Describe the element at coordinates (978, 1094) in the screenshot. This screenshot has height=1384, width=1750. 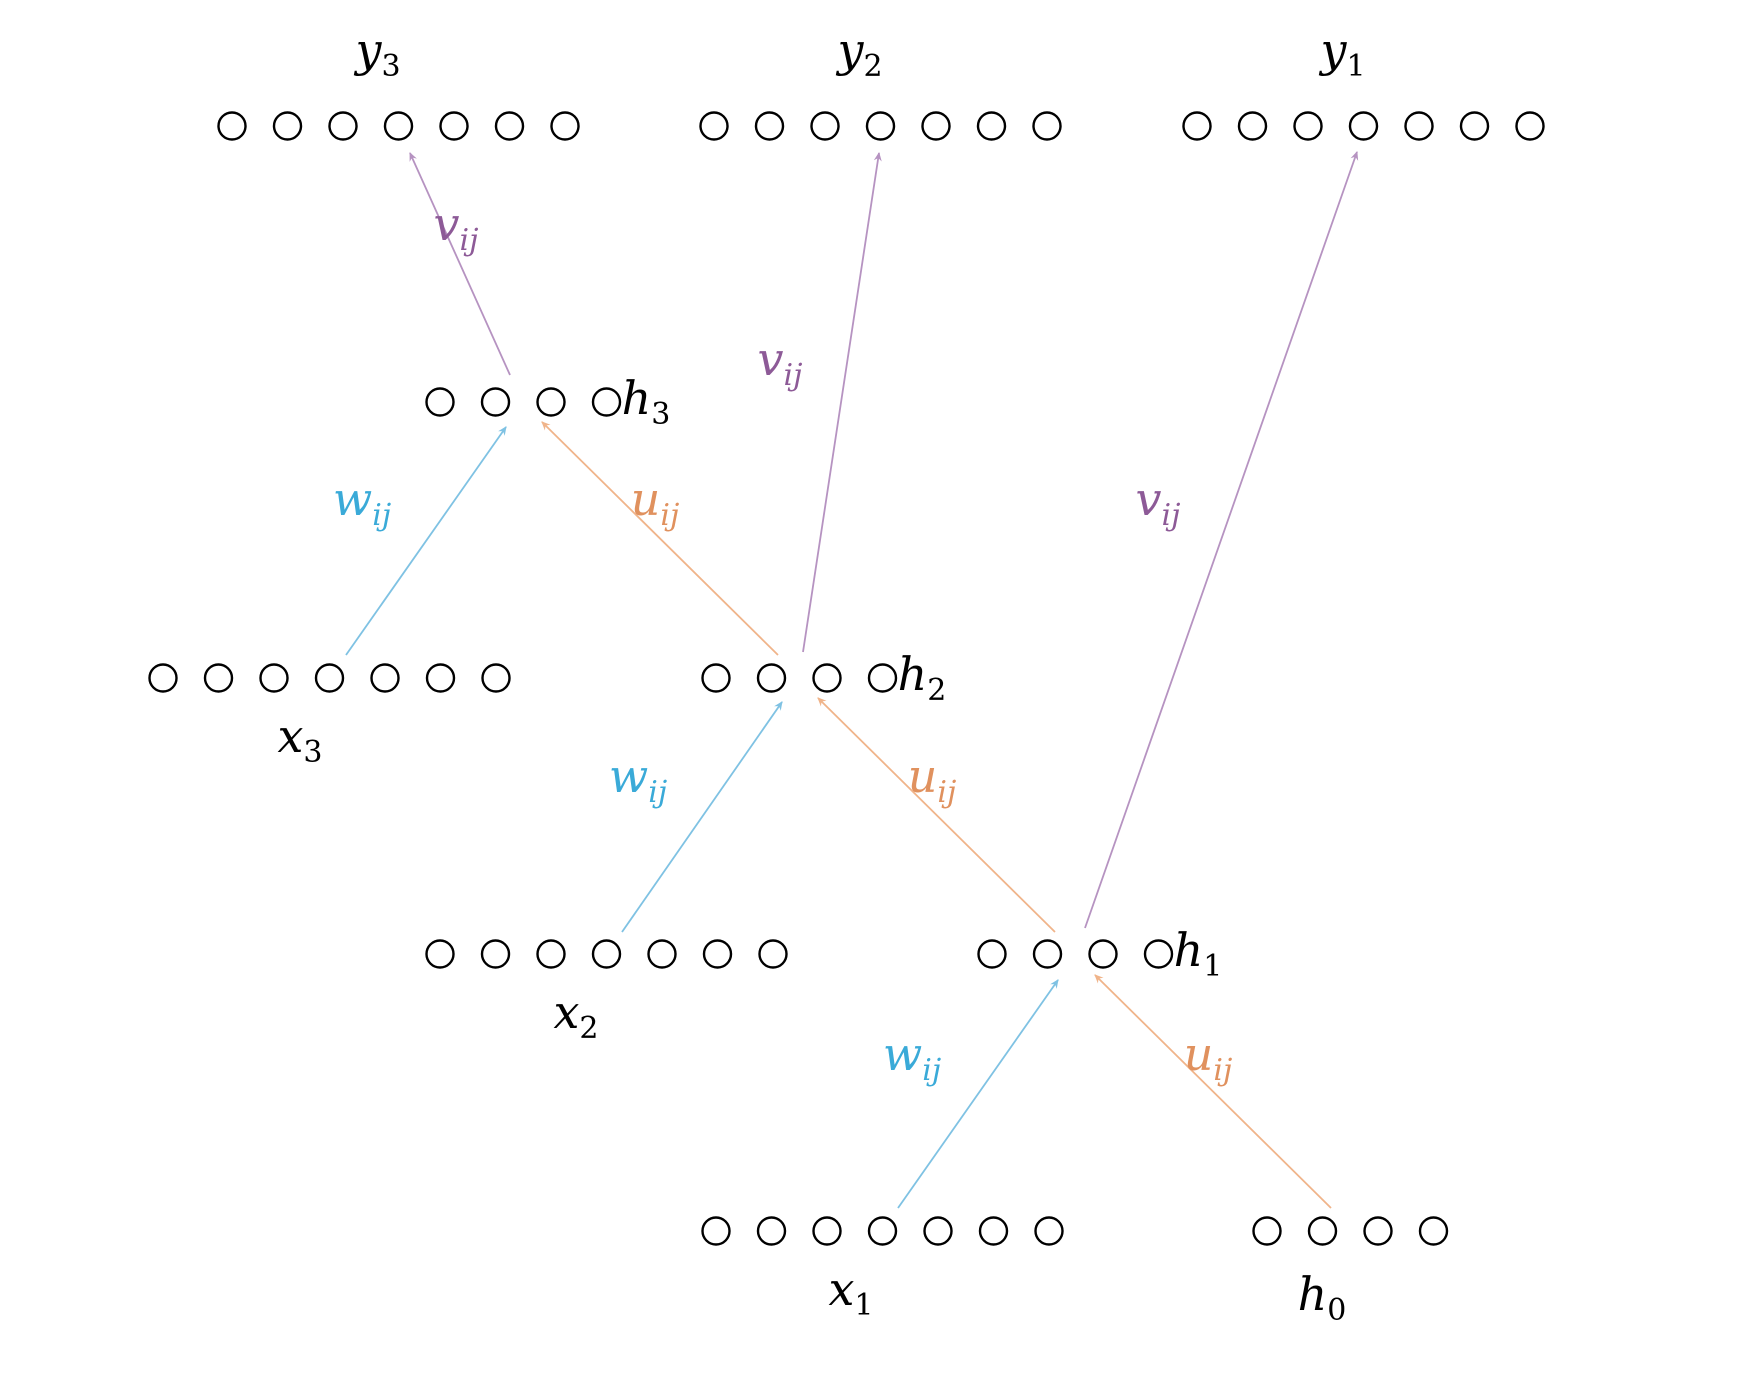
I see `edge-x1-h1` at that location.